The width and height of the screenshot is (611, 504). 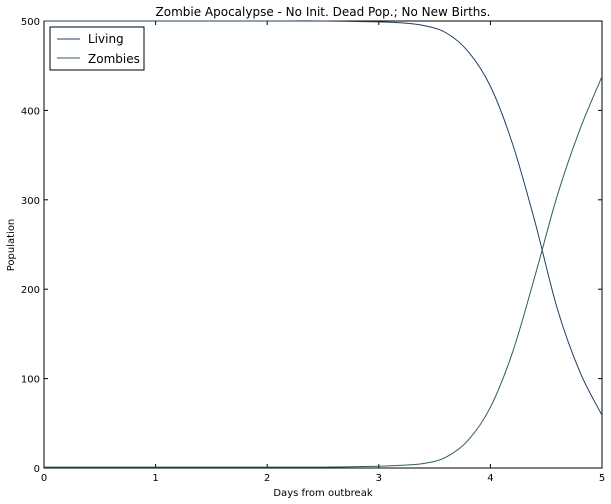 What do you see at coordinates (106, 39) in the screenshot?
I see `legend-label-living: Living` at bounding box center [106, 39].